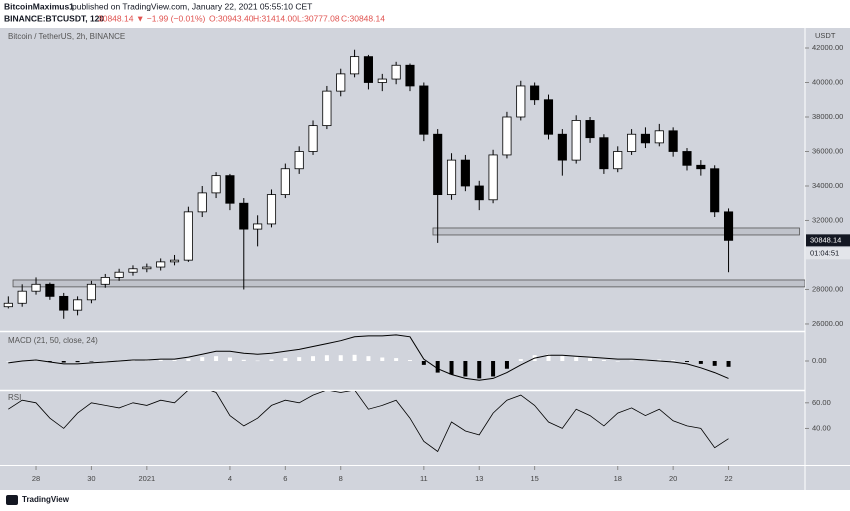  I want to click on x-tick-label: 22, so click(728, 478).